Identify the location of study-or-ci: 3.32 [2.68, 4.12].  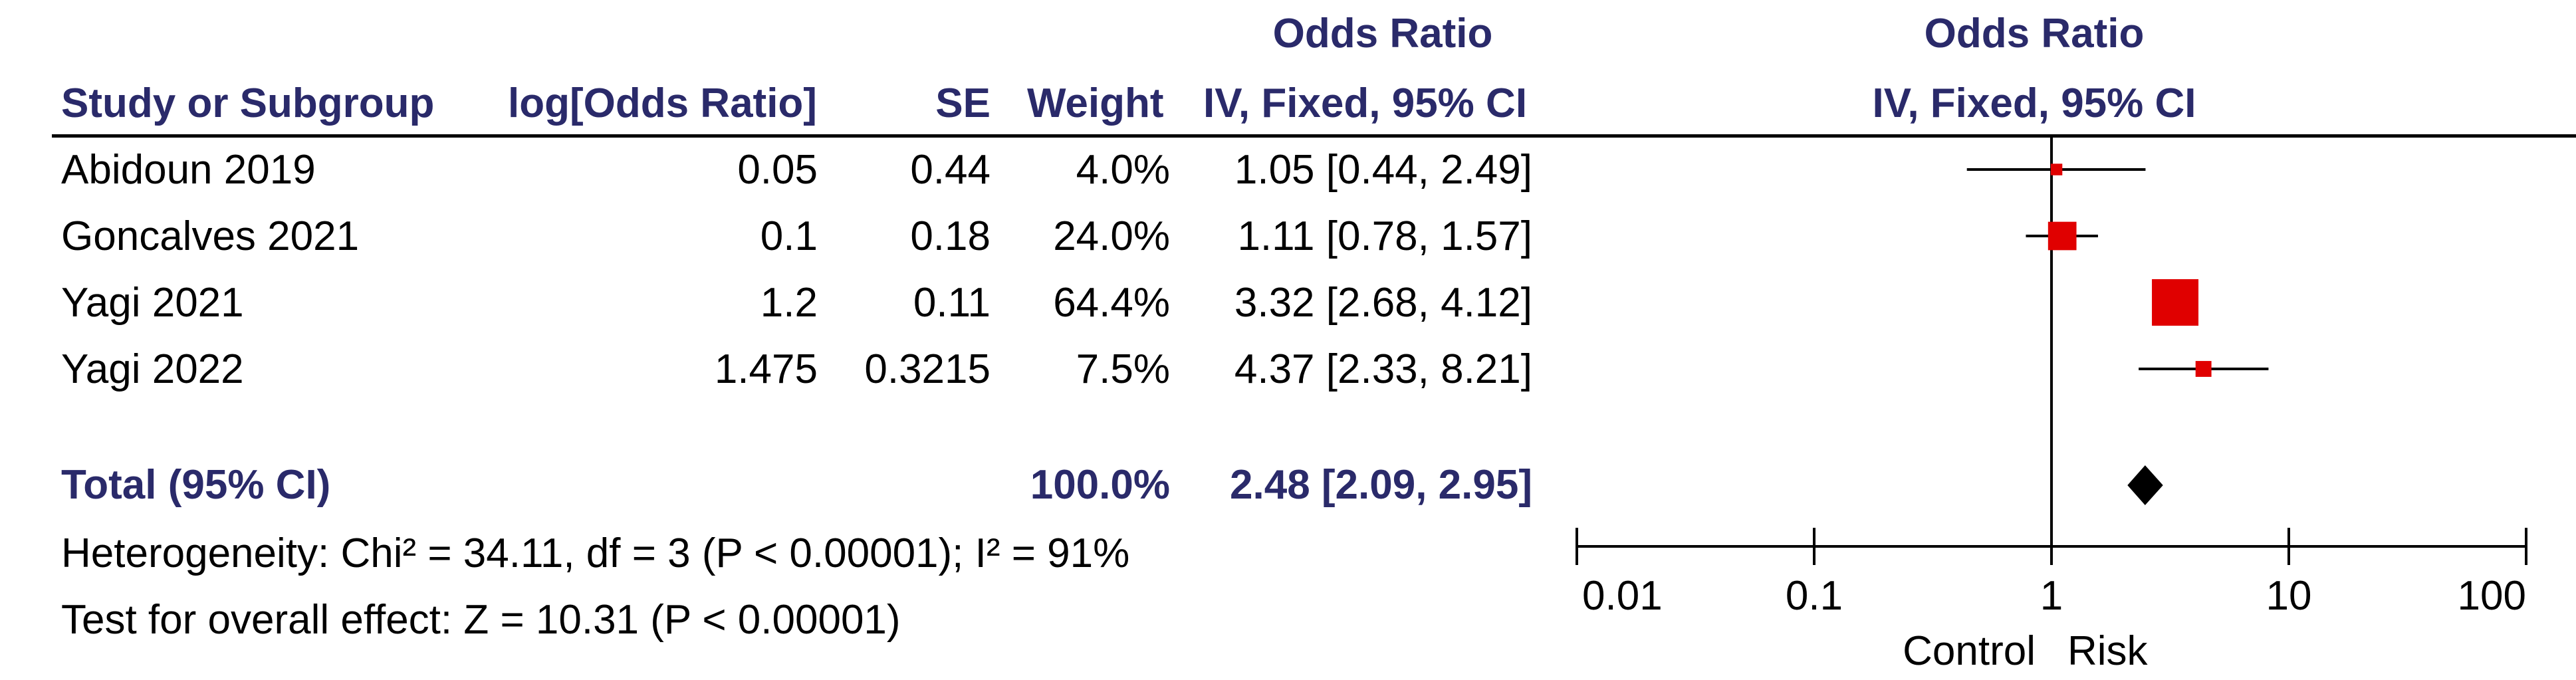
(1383, 303).